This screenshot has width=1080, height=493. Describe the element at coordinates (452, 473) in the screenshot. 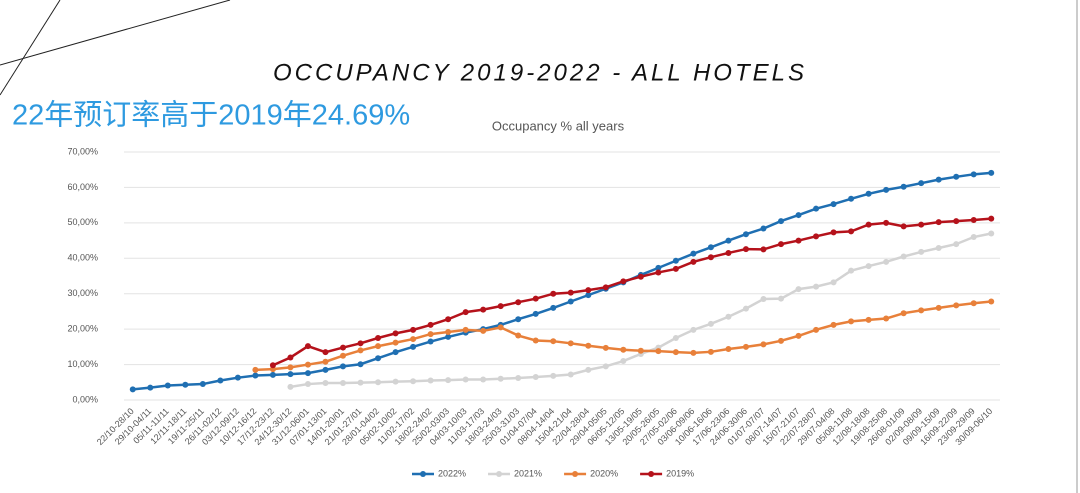

I see `legend-label: 2022%` at that location.